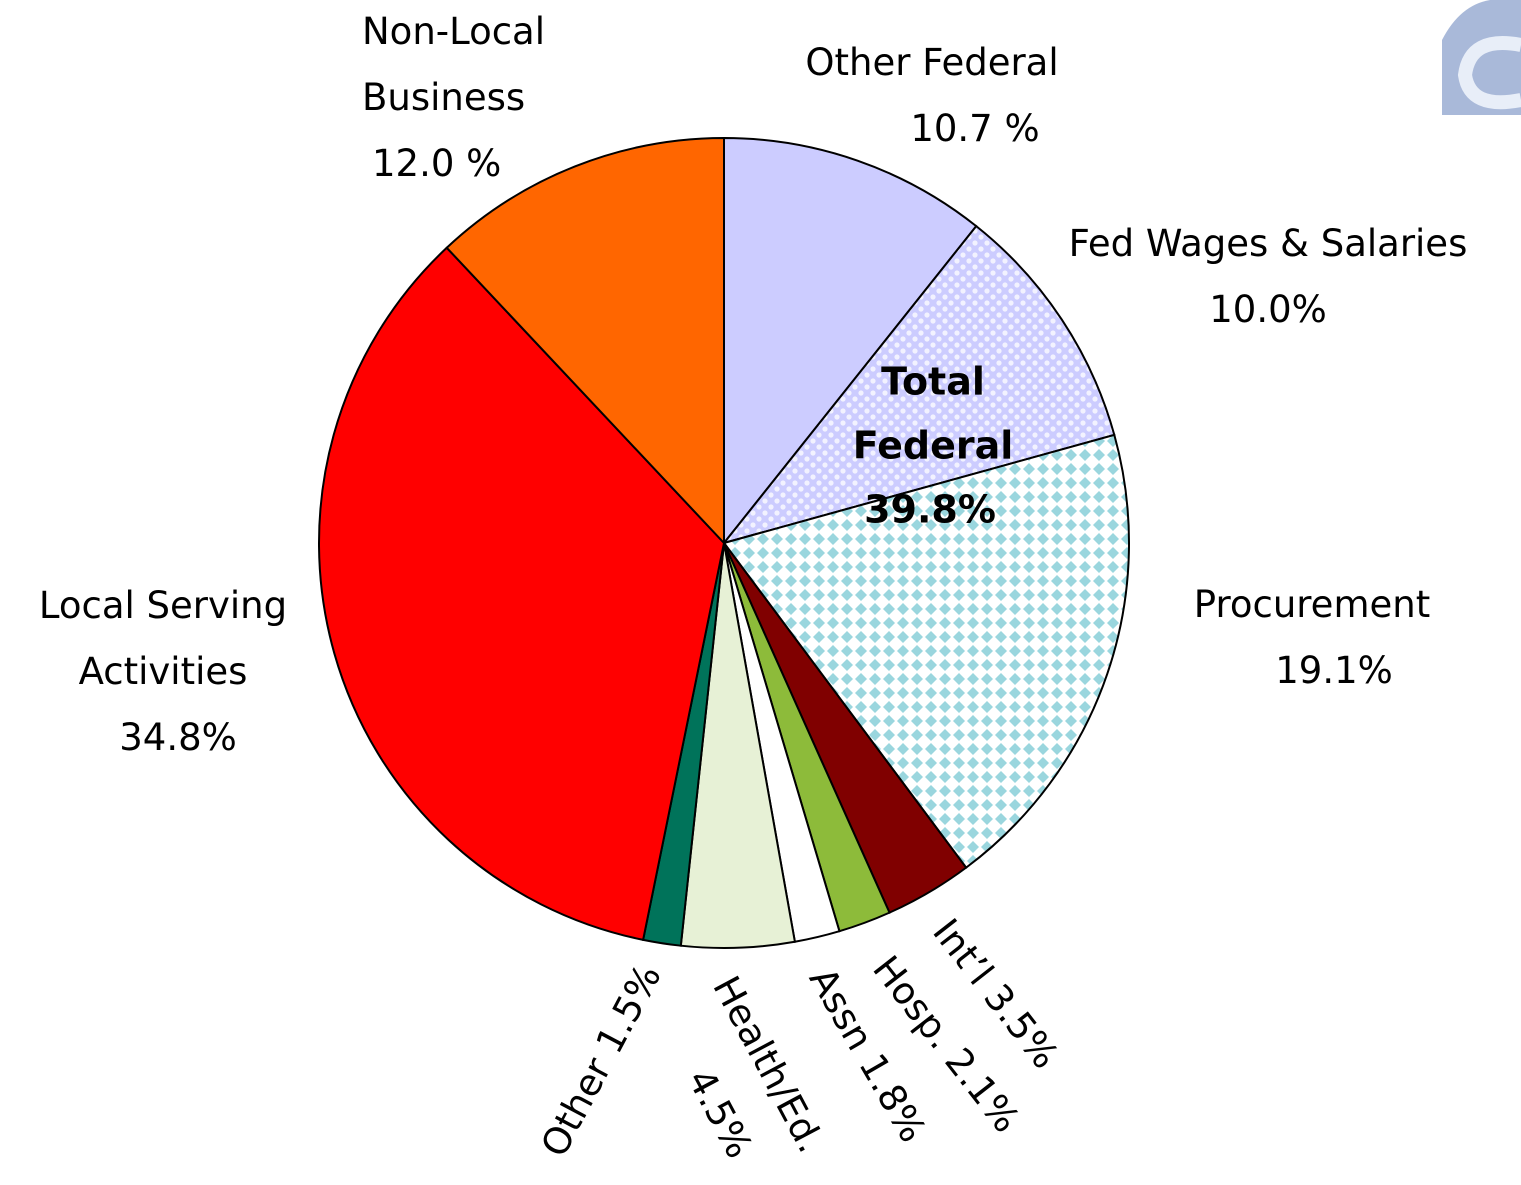 This screenshot has width=1521, height=1185. I want to click on category-label: Other Federal, so click(931, 62).